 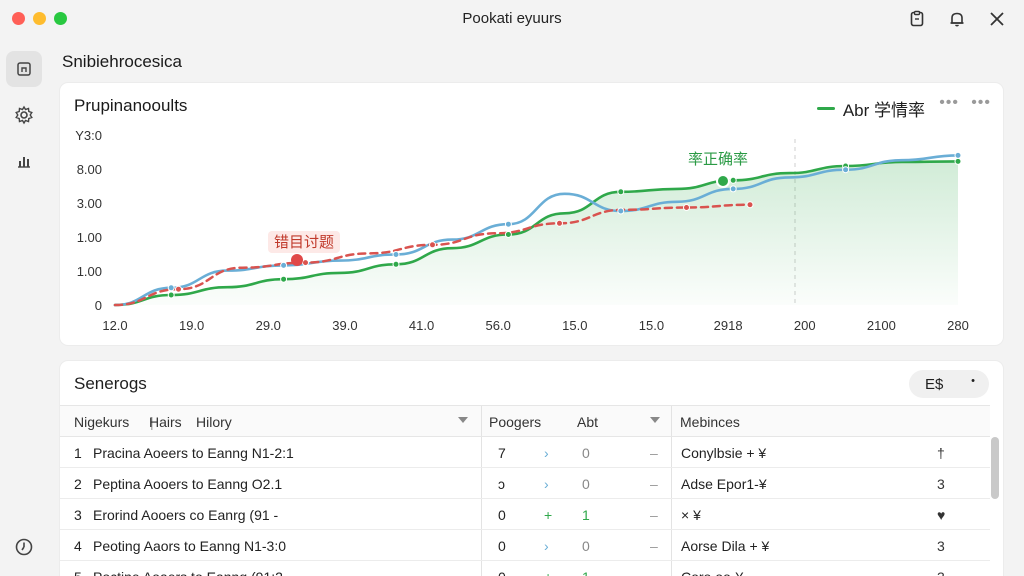 I want to click on filter-dropdown: E$ •, so click(x=949, y=384).